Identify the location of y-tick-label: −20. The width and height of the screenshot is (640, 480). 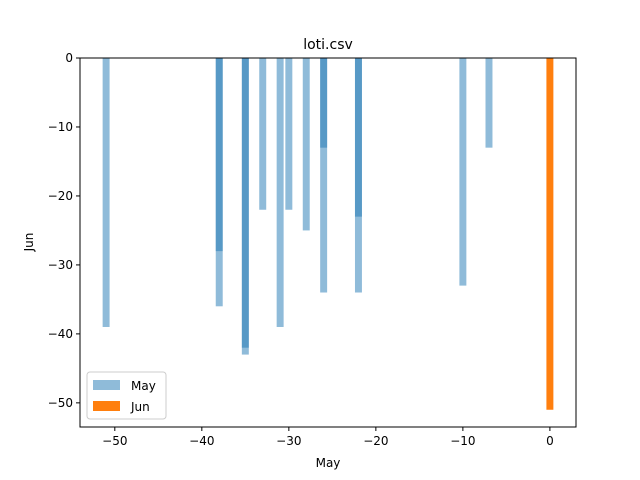
(60, 196).